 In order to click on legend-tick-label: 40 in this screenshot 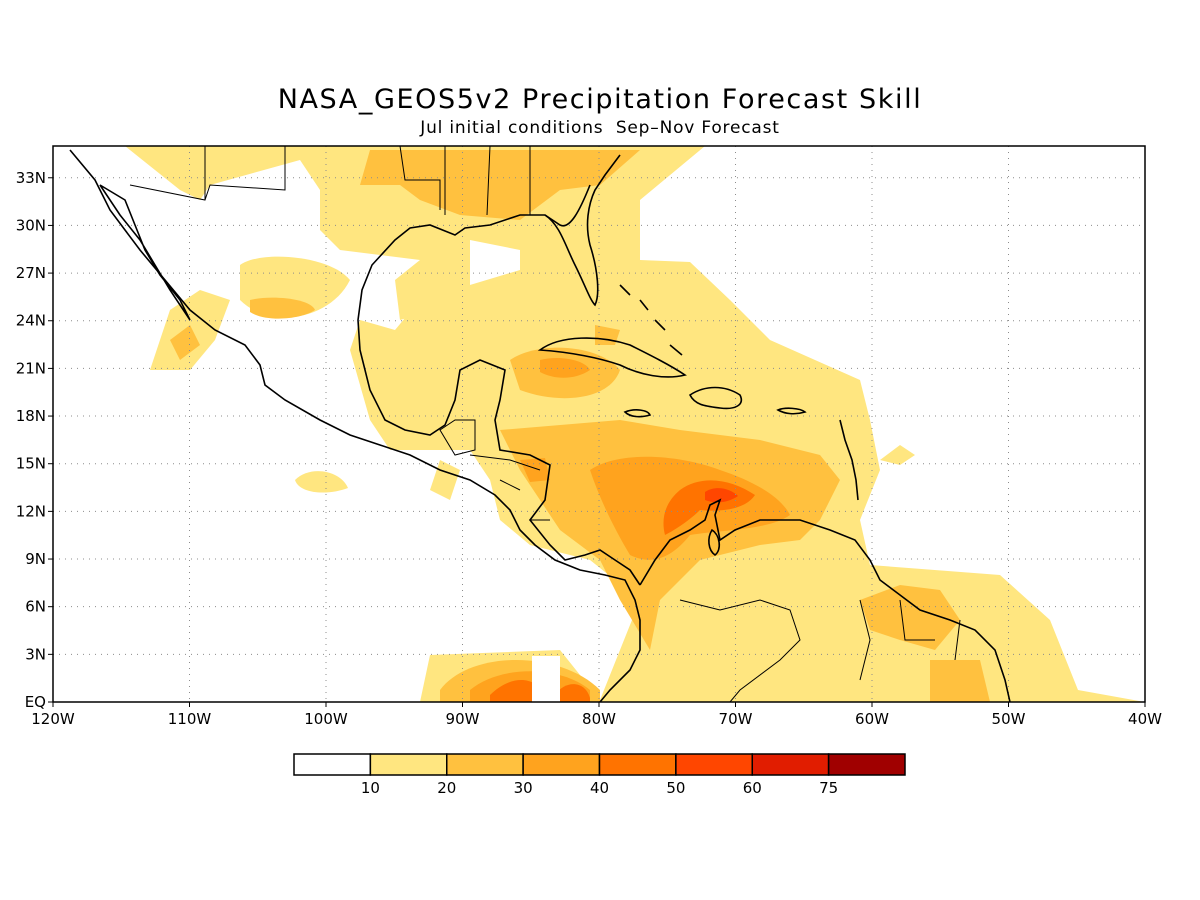, I will do `click(599, 788)`.